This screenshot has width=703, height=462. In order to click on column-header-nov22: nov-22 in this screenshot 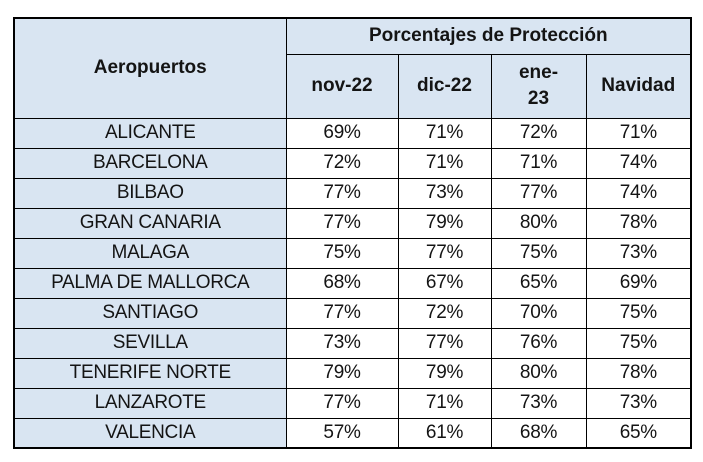, I will do `click(342, 86)`.